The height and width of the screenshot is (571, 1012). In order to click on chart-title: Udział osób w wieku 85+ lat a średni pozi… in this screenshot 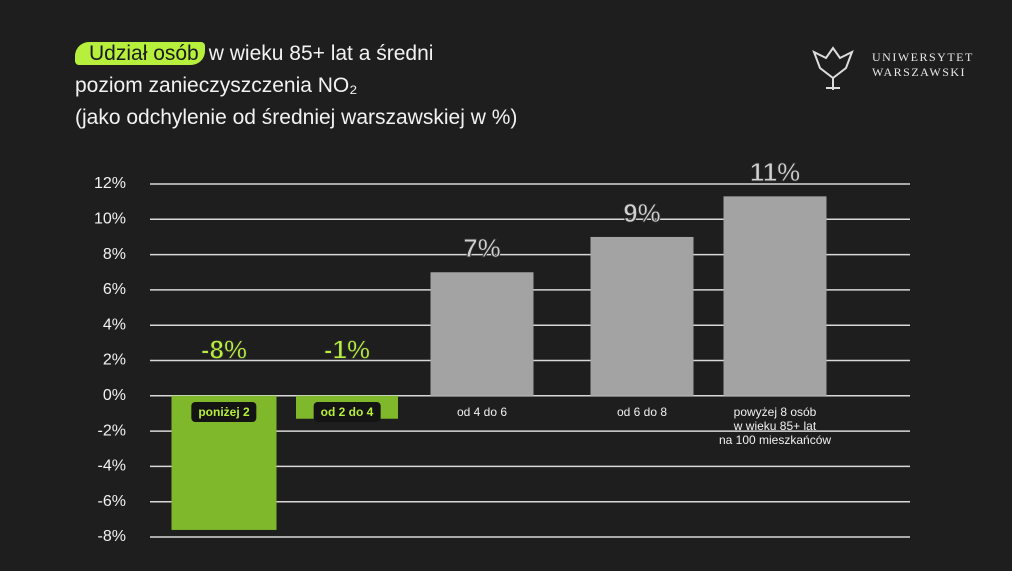, I will do `click(296, 86)`.